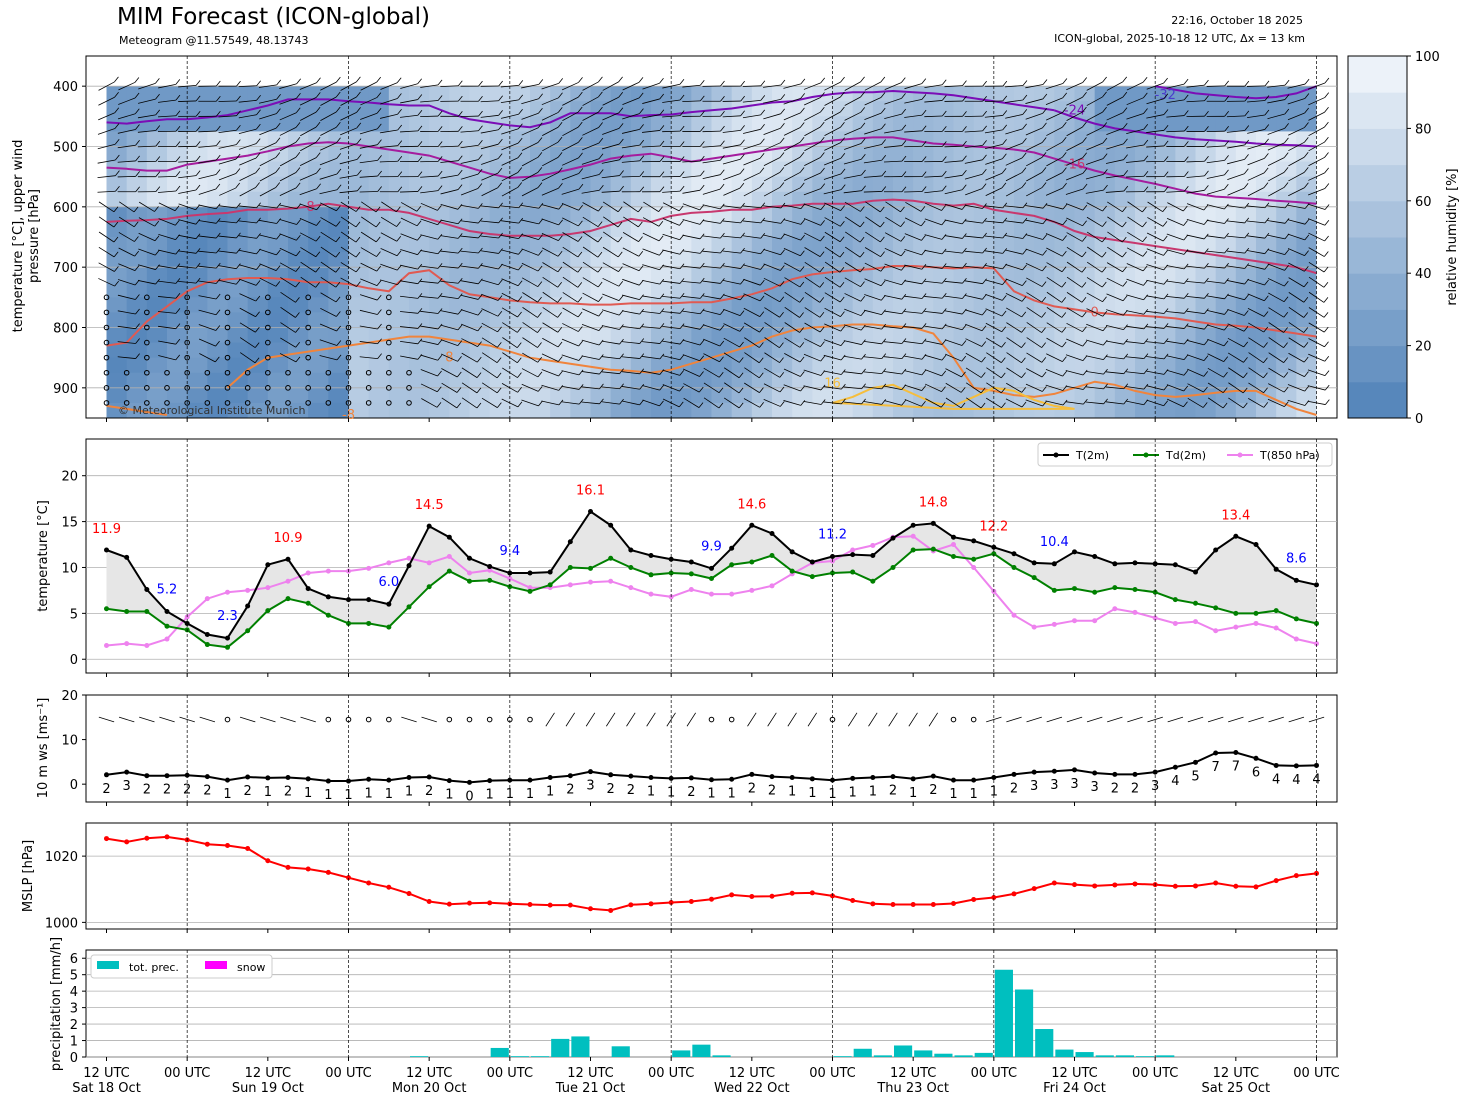 This screenshot has height=1105, width=1469. Describe the element at coordinates (832, 384) in the screenshot. I see `isotherm-label: 16` at that location.